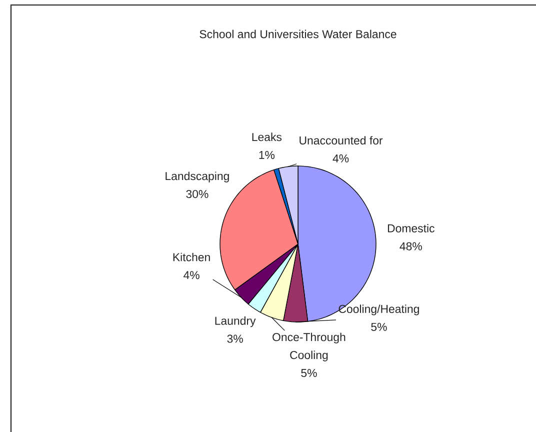  Describe the element at coordinates (235, 322) in the screenshot. I see `slice-label: Laundry` at that location.